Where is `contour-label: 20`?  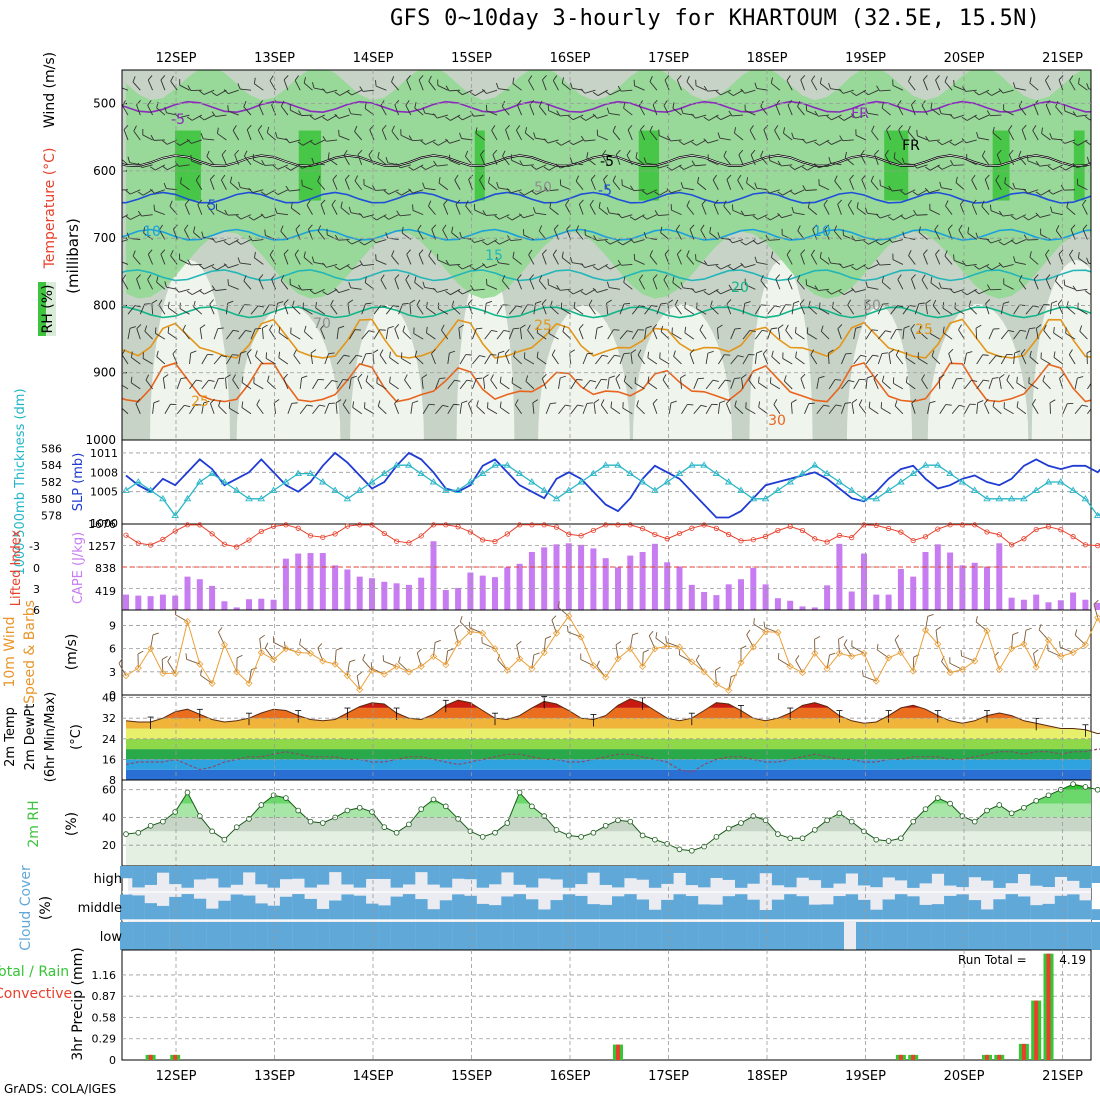 contour-label: 20 is located at coordinates (740, 288).